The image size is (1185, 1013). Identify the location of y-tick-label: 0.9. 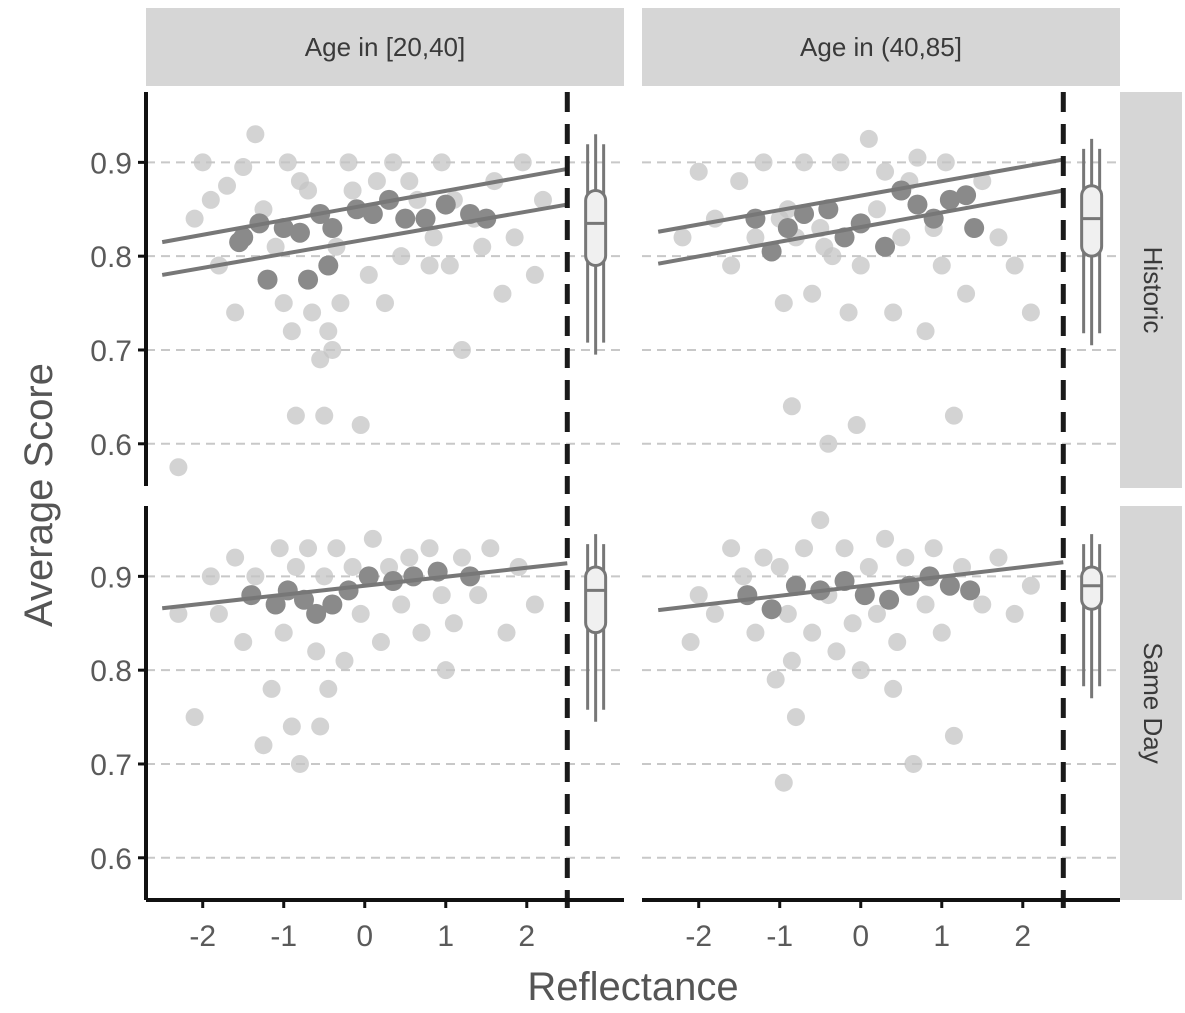
(111, 163).